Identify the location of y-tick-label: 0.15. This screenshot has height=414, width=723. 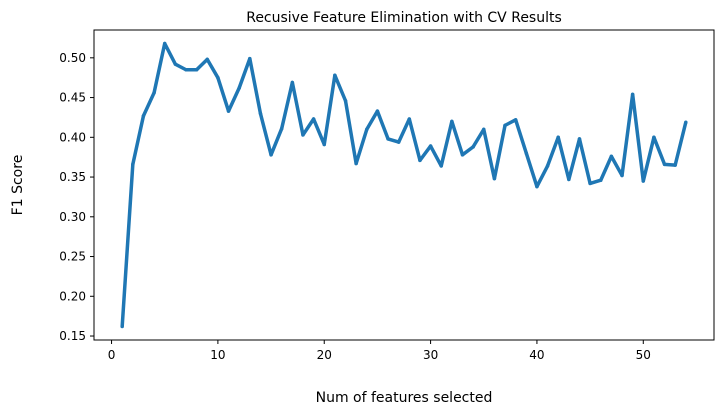
(72, 336).